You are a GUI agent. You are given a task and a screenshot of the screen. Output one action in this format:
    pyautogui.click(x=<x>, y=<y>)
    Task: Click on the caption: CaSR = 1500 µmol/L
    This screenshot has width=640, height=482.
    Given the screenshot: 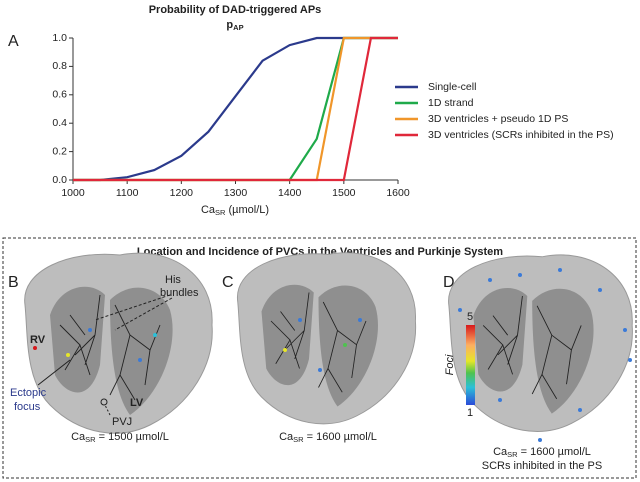 What is the action you would take?
    pyautogui.click(x=120, y=437)
    